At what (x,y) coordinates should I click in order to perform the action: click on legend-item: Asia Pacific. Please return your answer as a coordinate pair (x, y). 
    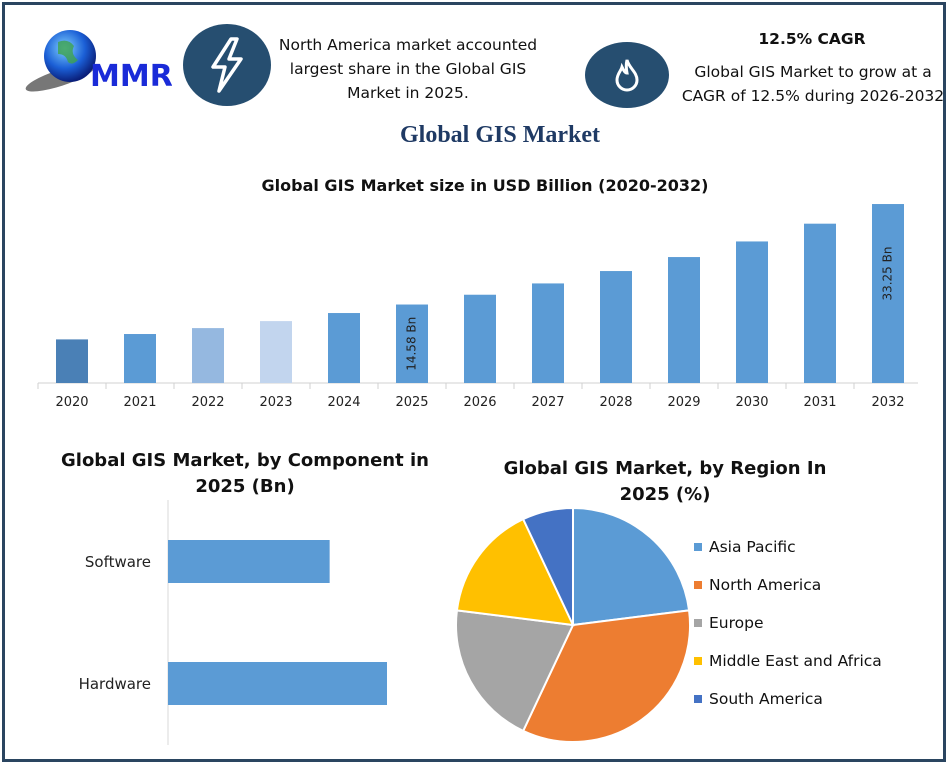
    Looking at the image, I should click on (788, 547).